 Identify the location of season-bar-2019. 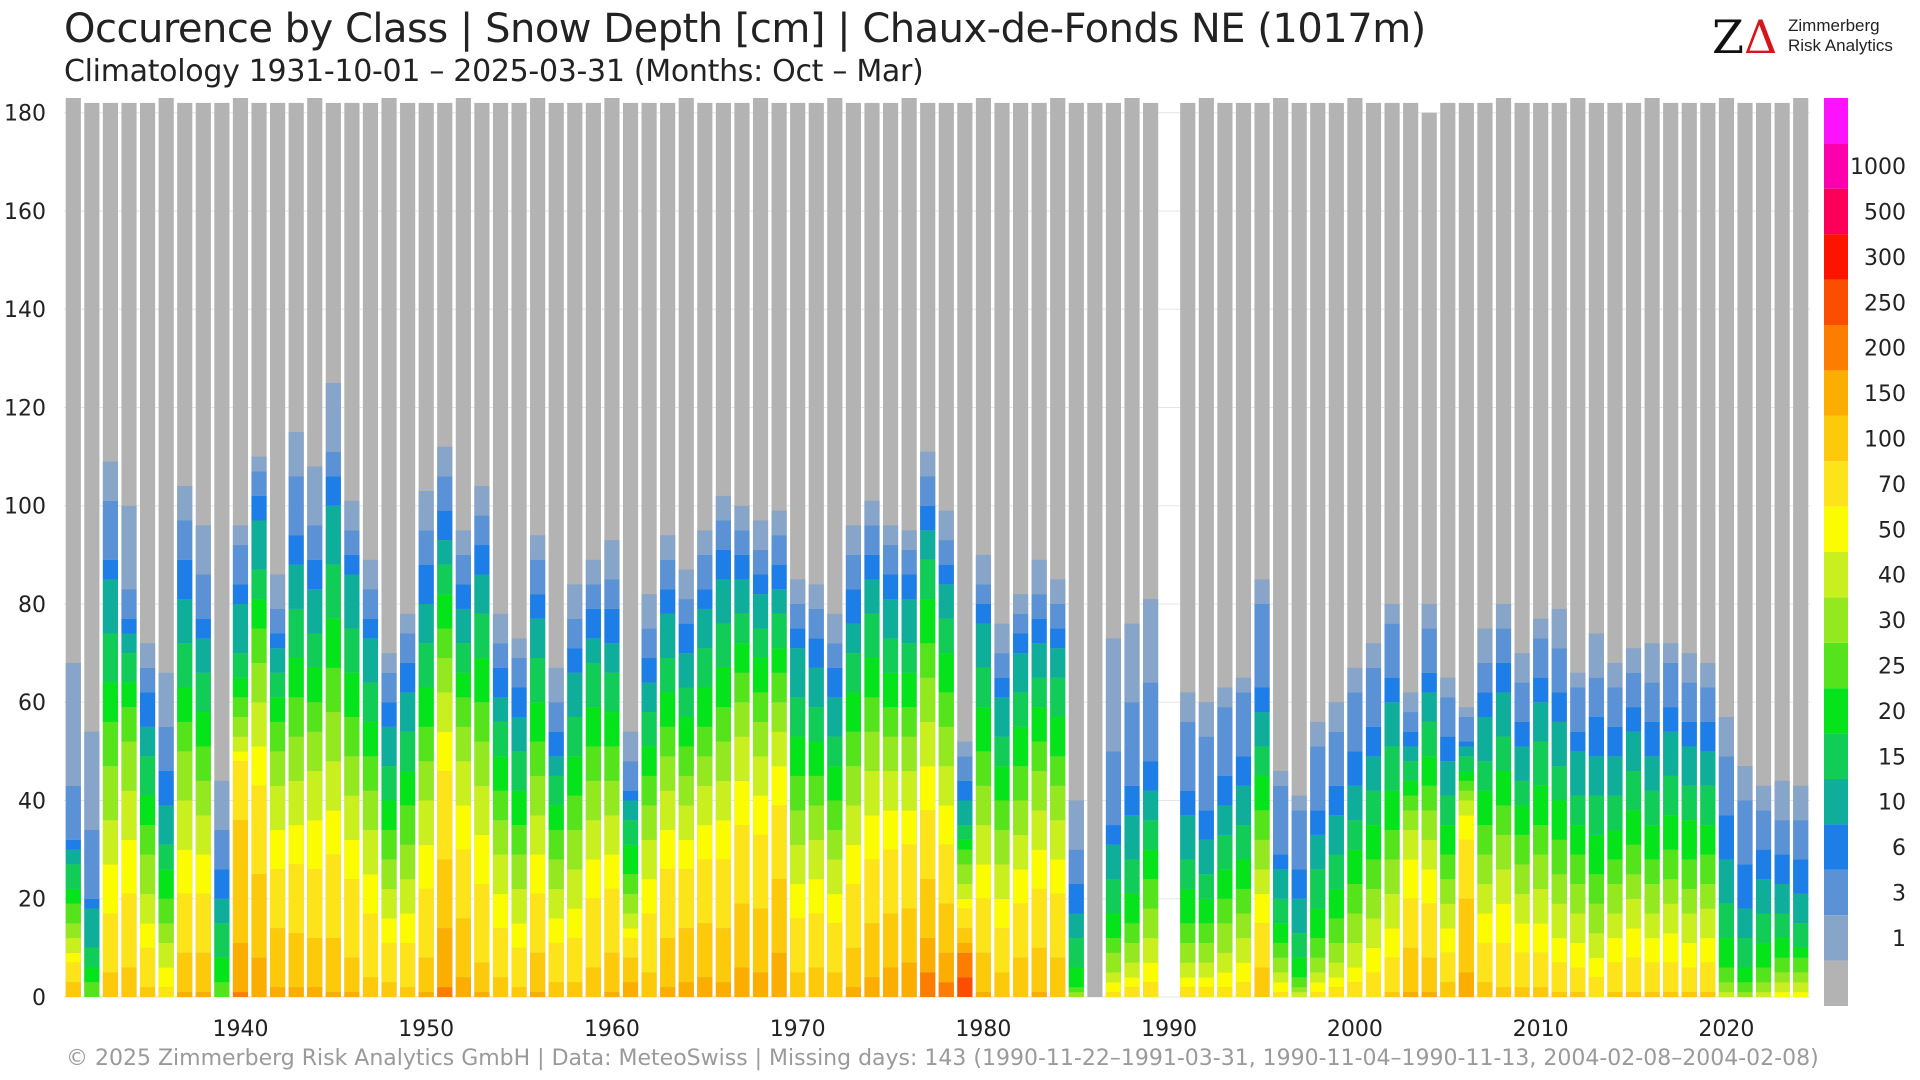
(1708, 549).